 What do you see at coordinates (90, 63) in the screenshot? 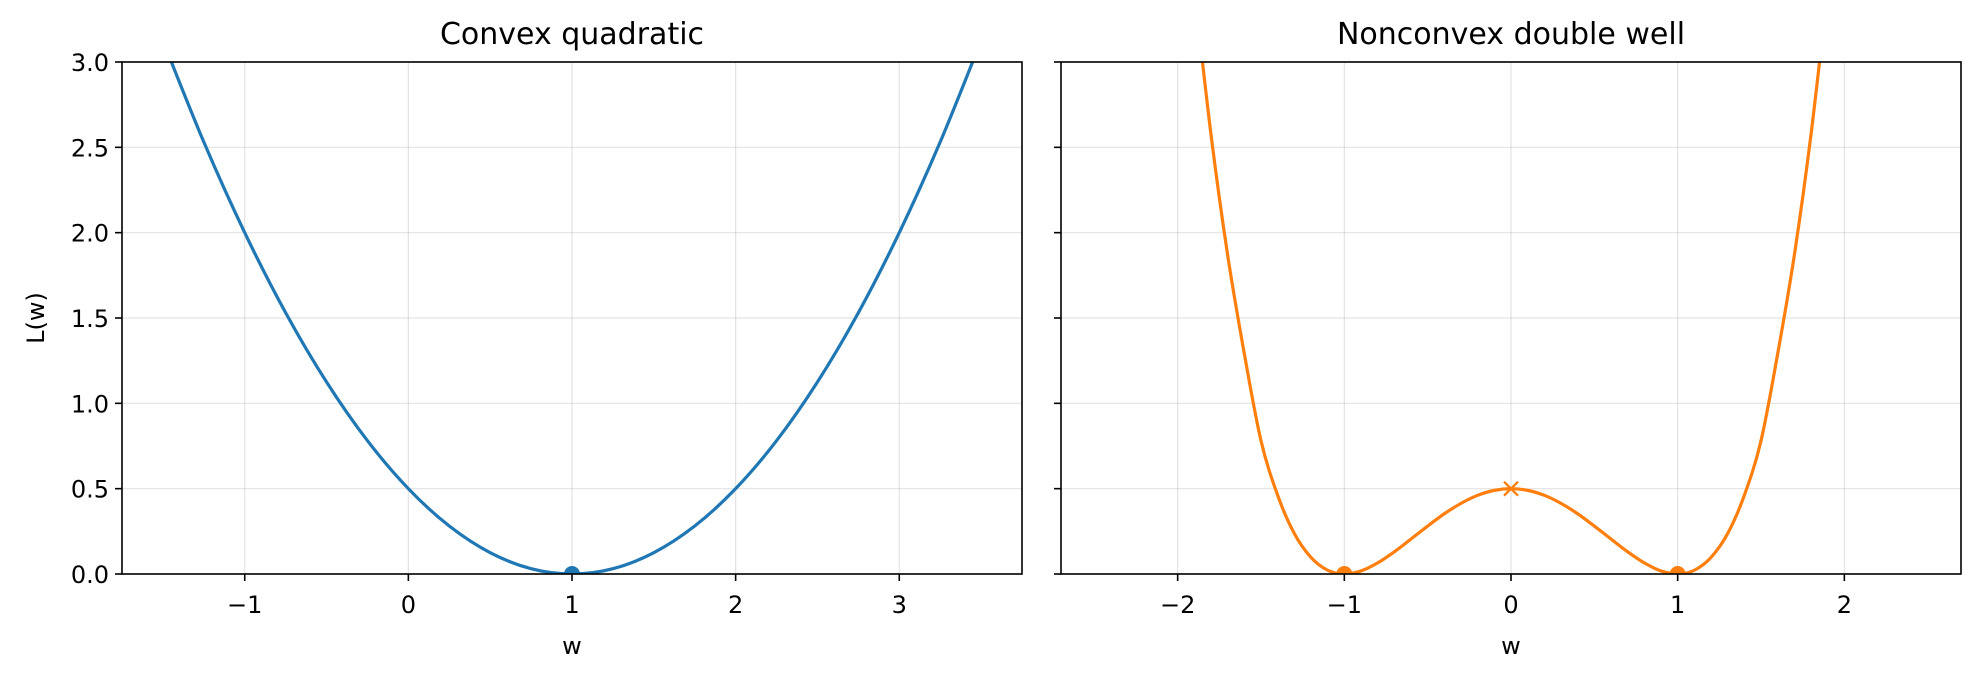
I see `left-chart-y-tick-label: 3.0` at bounding box center [90, 63].